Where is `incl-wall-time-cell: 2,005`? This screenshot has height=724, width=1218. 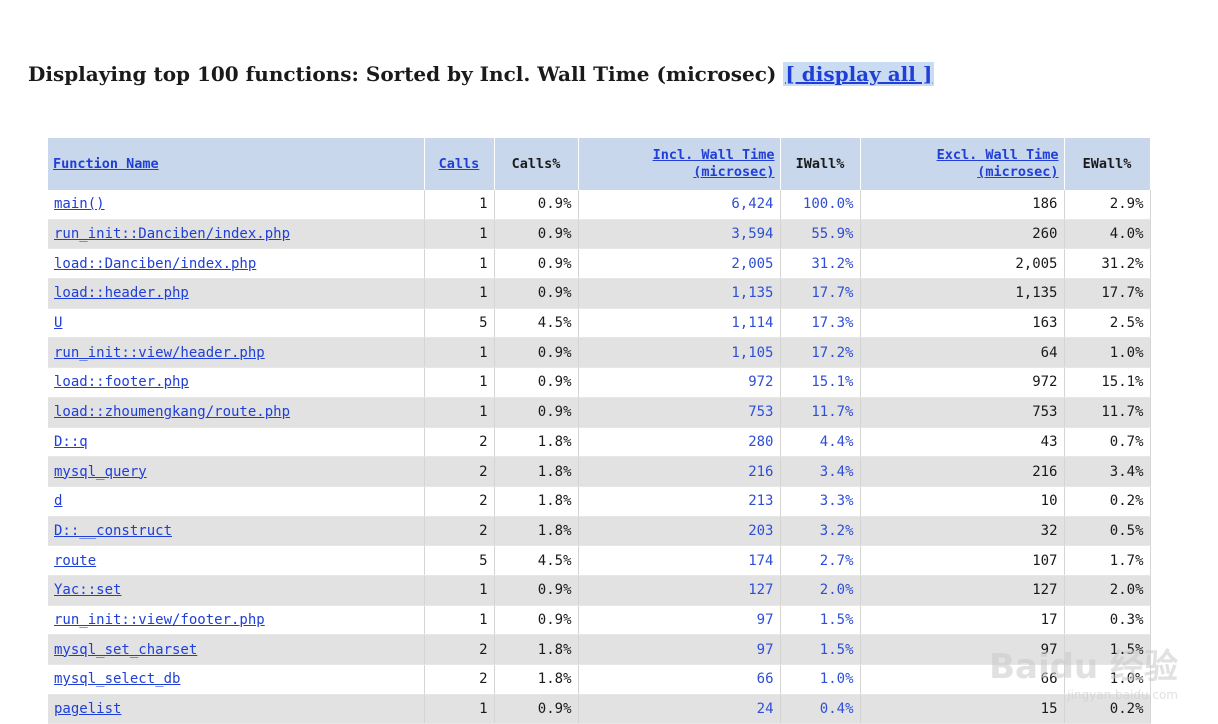
incl-wall-time-cell: 2,005 is located at coordinates (679, 264).